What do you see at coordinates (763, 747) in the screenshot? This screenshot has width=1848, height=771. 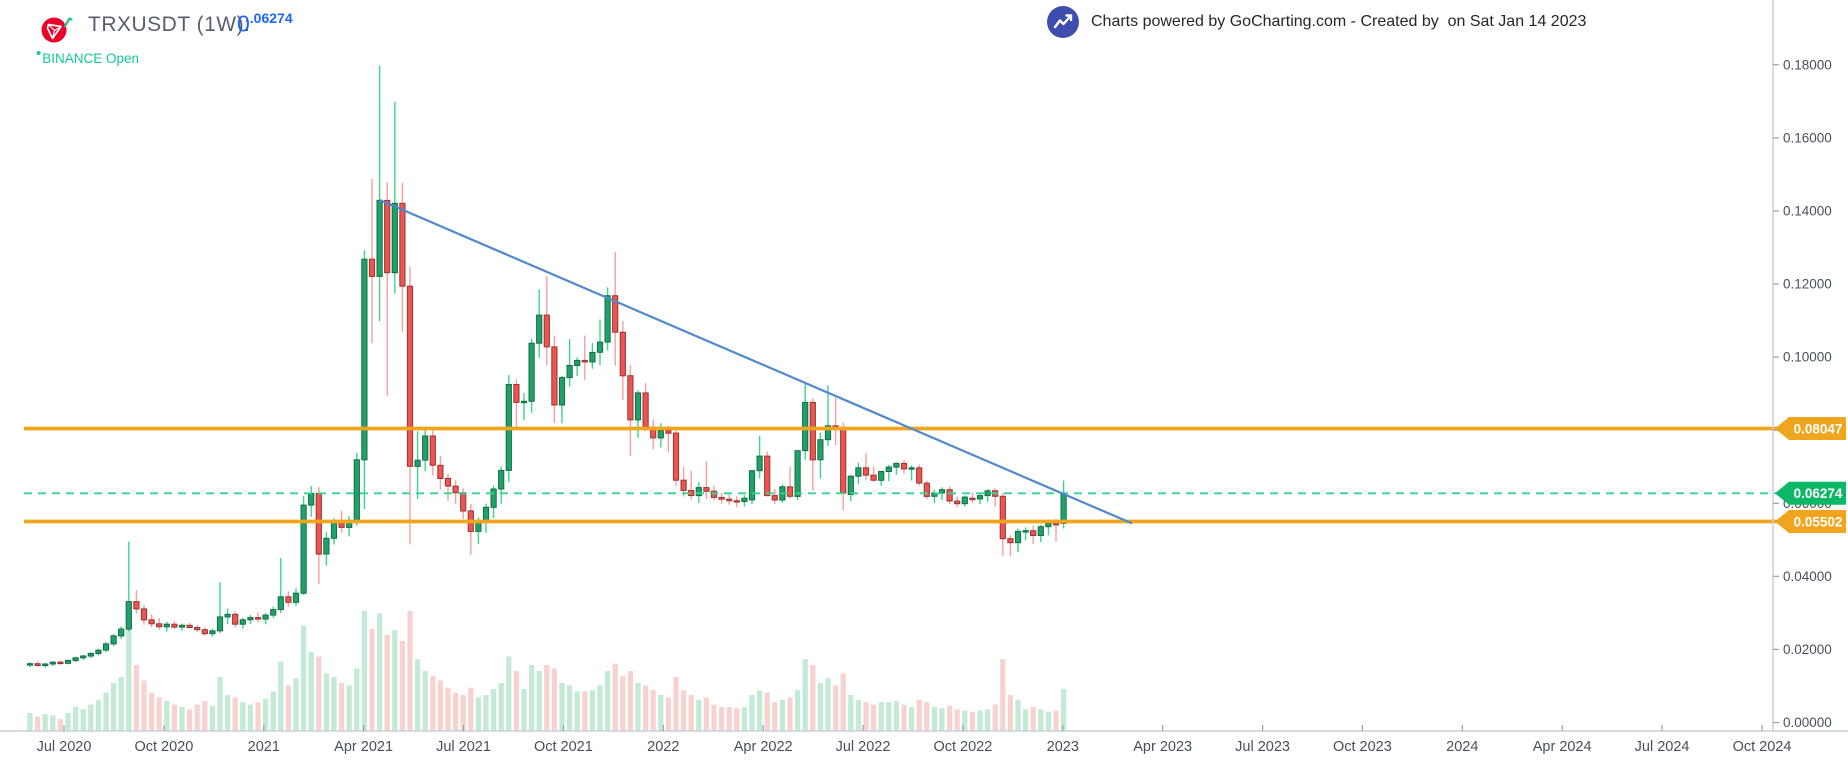 I see `x-axis-label: Apr 2022` at bounding box center [763, 747].